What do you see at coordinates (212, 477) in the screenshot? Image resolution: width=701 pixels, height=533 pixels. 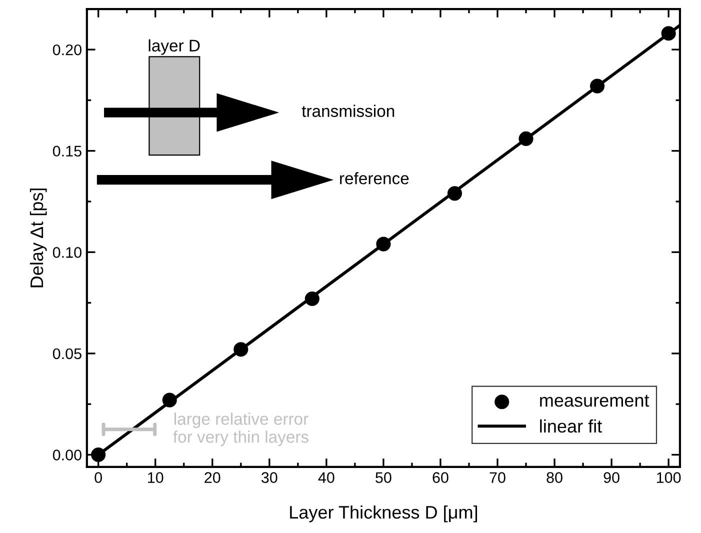 I see `x-tick-label: 20` at bounding box center [212, 477].